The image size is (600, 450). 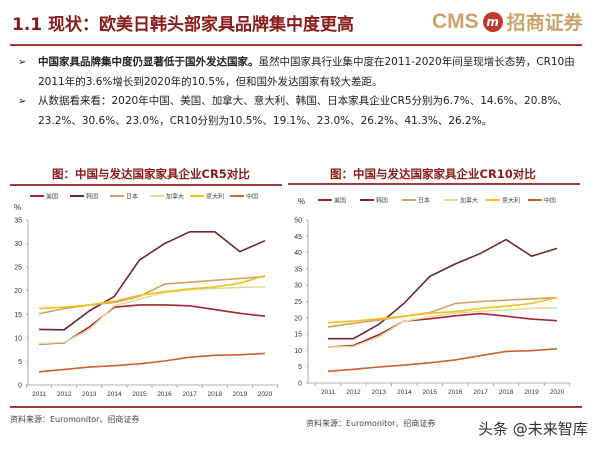 What do you see at coordinates (298, 237) in the screenshot?
I see `y-tick-label: 45` at bounding box center [298, 237].